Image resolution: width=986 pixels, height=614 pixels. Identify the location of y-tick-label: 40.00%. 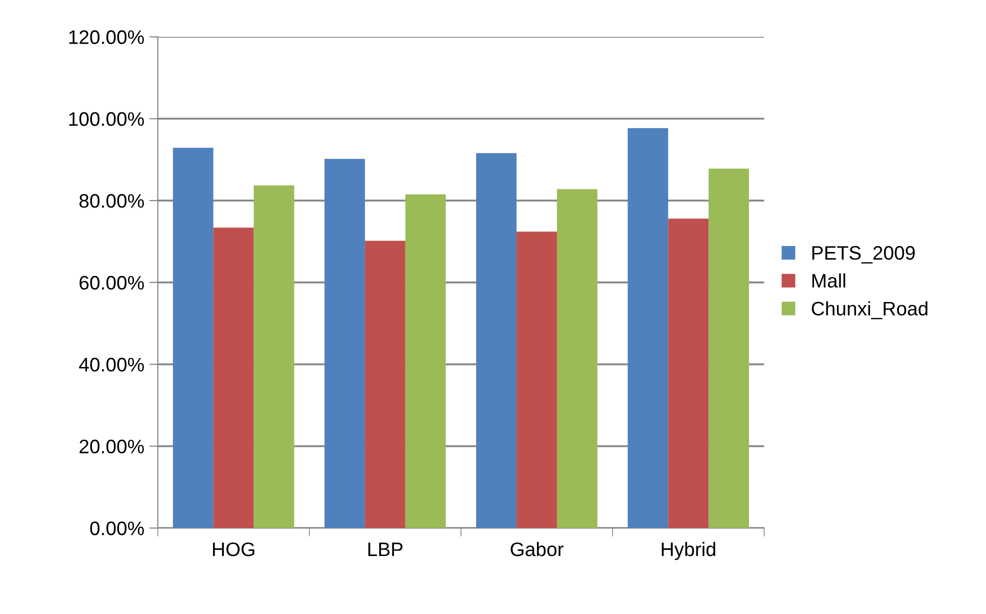
(111, 365).